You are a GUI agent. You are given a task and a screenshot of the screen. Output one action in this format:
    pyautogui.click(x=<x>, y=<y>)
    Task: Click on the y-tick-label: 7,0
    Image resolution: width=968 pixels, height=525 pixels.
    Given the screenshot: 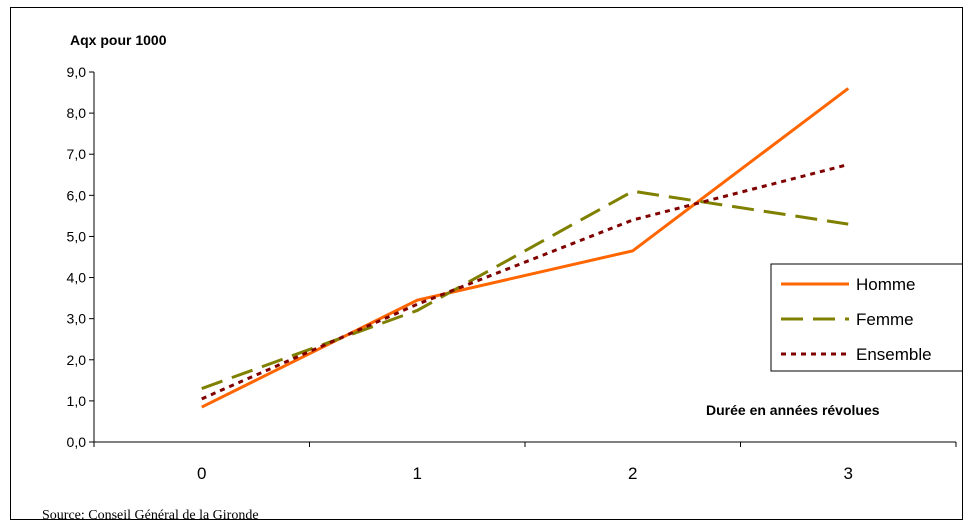 What is the action you would take?
    pyautogui.click(x=77, y=154)
    